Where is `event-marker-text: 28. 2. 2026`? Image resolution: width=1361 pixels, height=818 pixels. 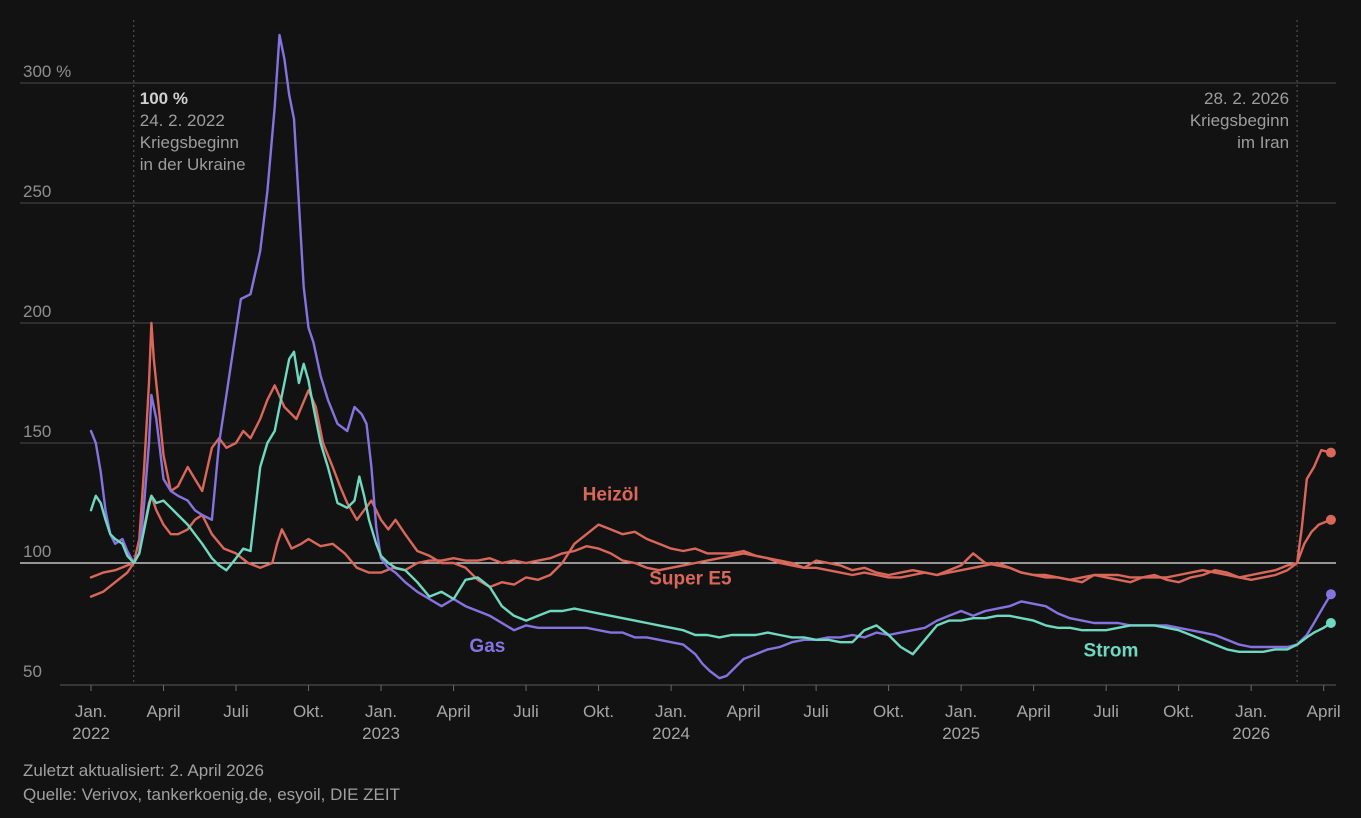
event-marker-text: 28. 2. 2026 is located at coordinates (1246, 98).